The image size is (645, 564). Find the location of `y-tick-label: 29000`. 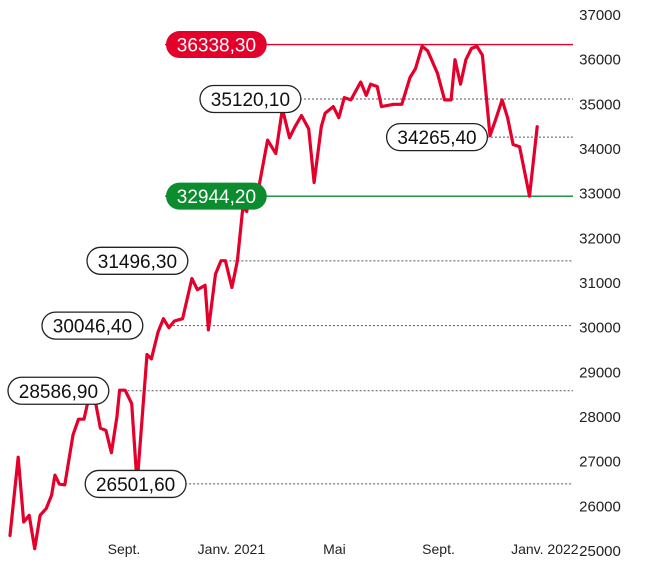

y-tick-label: 29000 is located at coordinates (600, 372).